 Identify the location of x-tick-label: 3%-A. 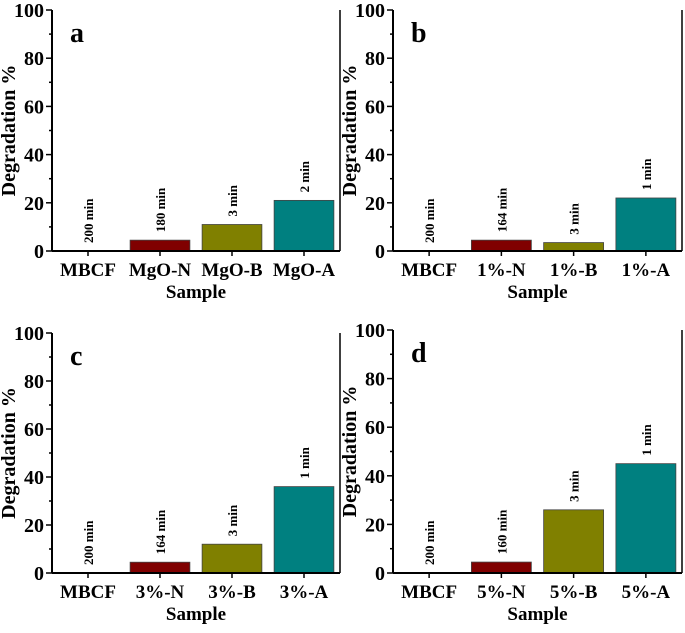
(304, 592).